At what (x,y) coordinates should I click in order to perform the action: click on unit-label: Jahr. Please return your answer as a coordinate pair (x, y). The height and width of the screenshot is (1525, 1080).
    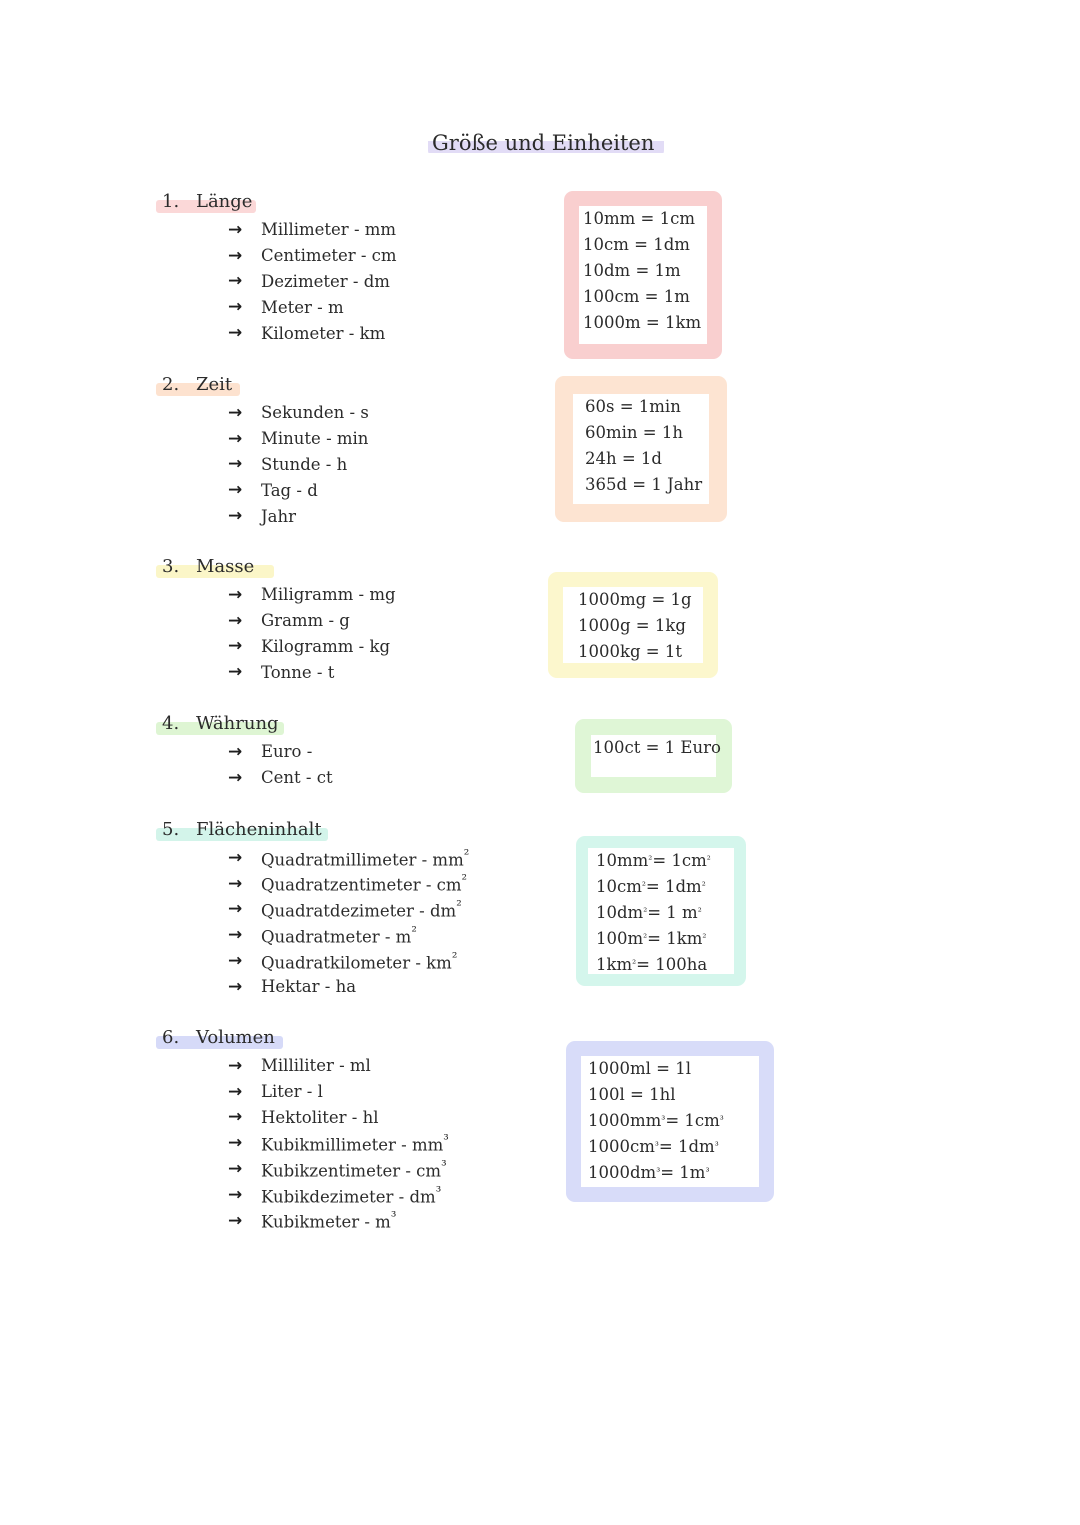
    Looking at the image, I should click on (278, 516).